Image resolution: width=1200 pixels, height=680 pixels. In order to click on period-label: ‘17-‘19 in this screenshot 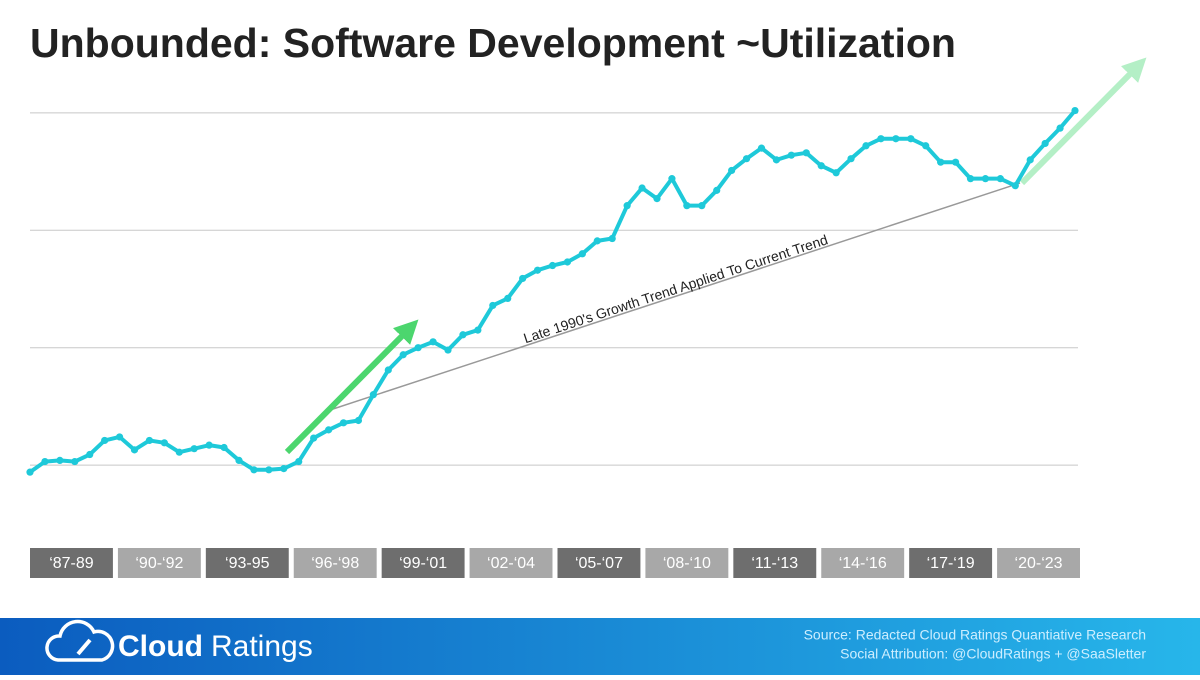, I will do `click(951, 563)`.